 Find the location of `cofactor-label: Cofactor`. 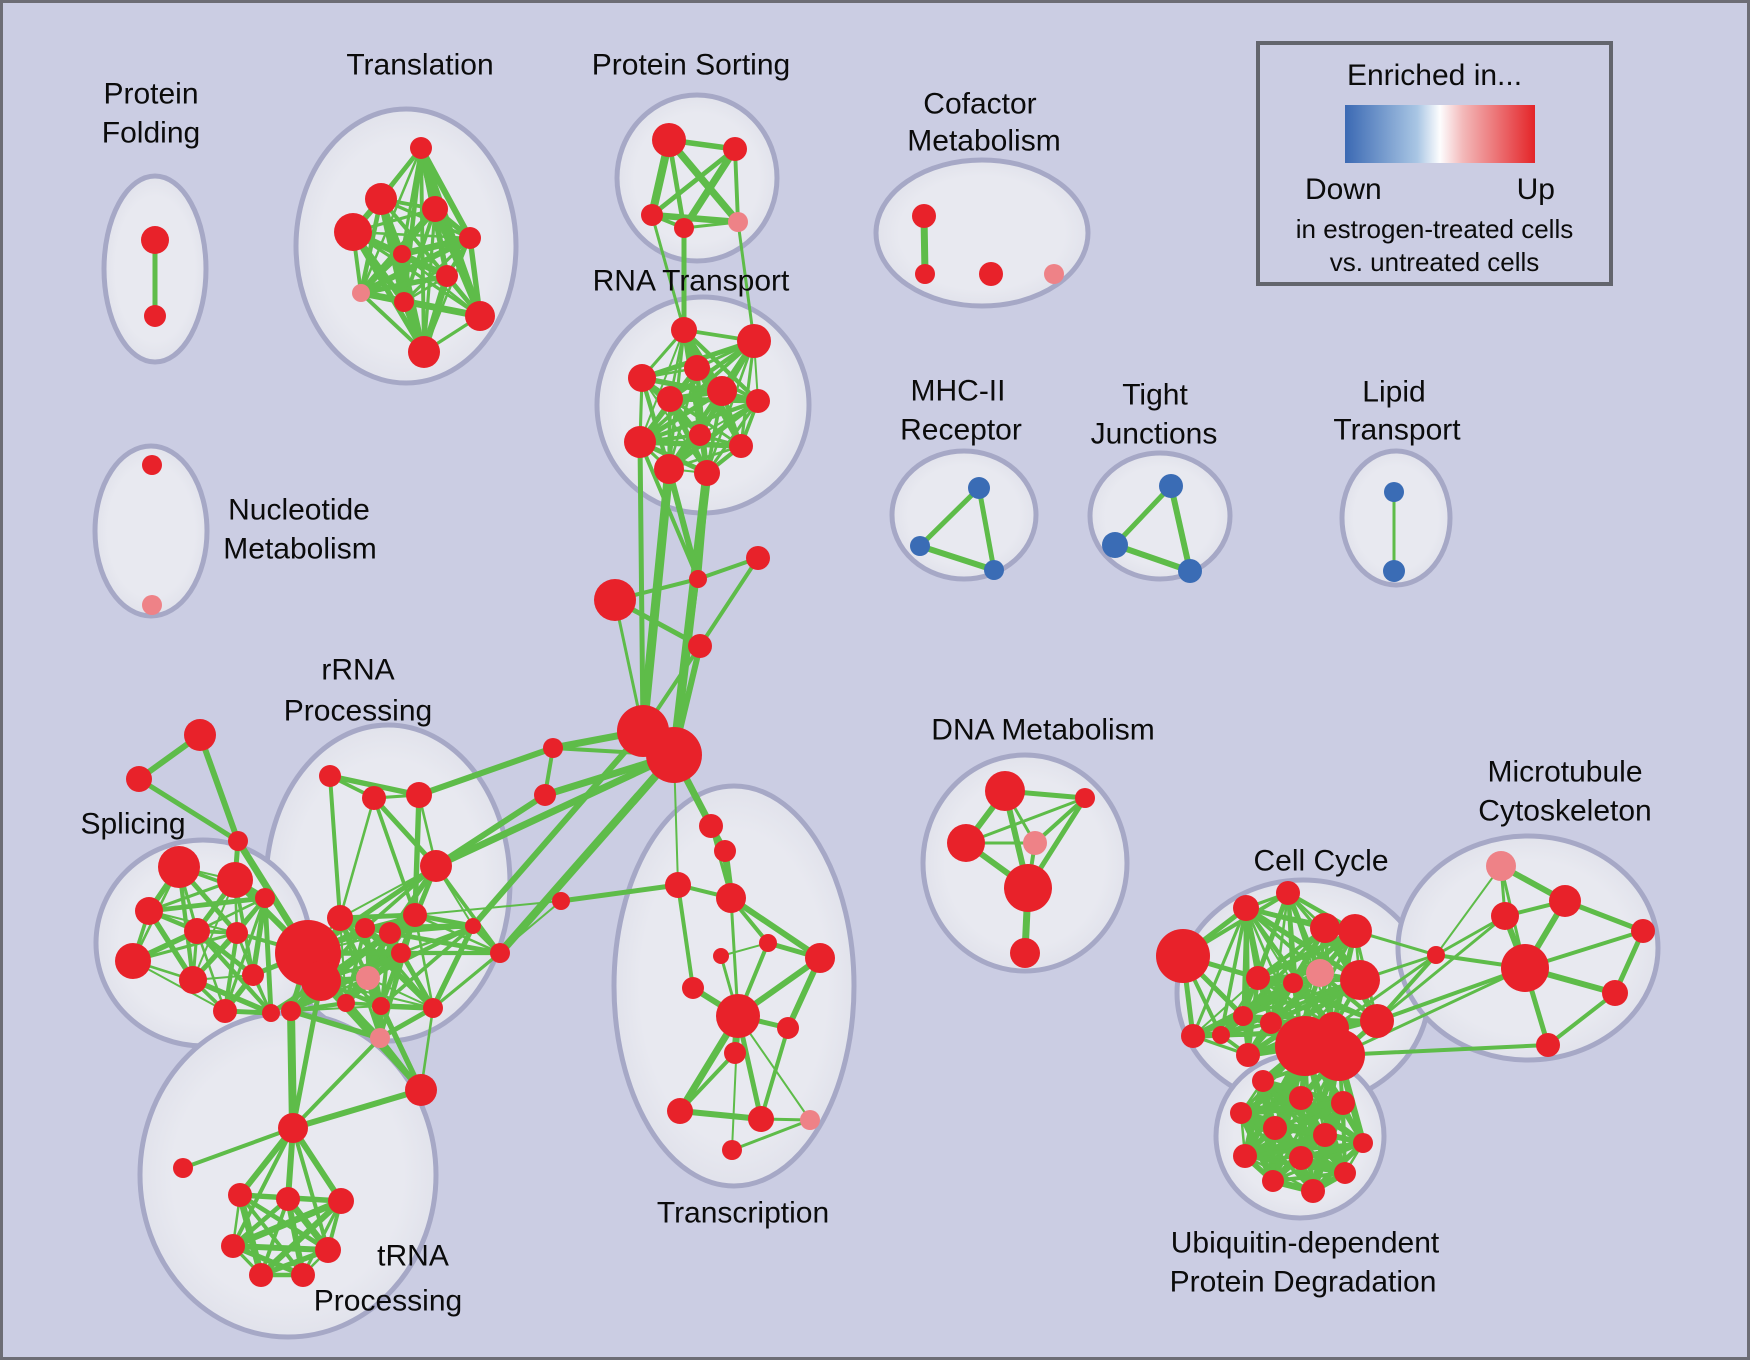

cofactor-label: Cofactor is located at coordinates (979, 104).